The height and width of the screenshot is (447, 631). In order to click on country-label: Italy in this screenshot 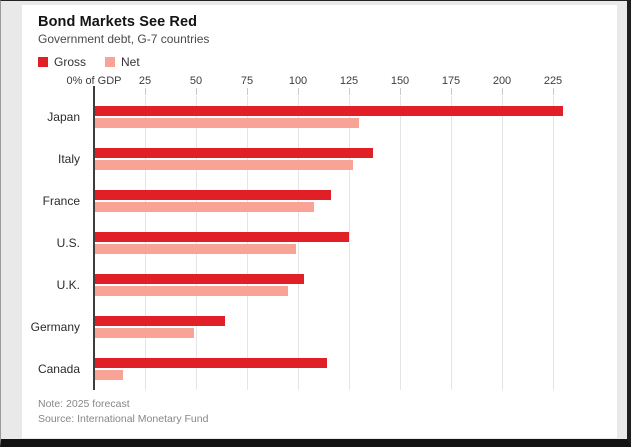, I will do `click(68, 159)`.